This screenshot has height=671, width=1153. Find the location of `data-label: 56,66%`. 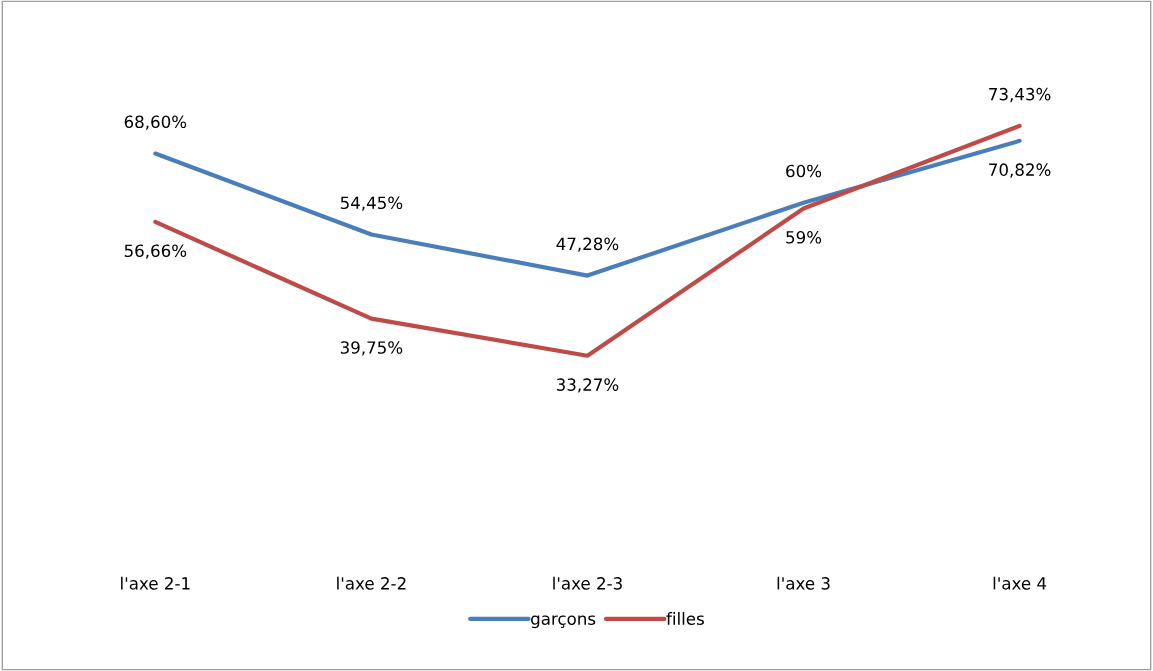

data-label: 56,66% is located at coordinates (155, 251).